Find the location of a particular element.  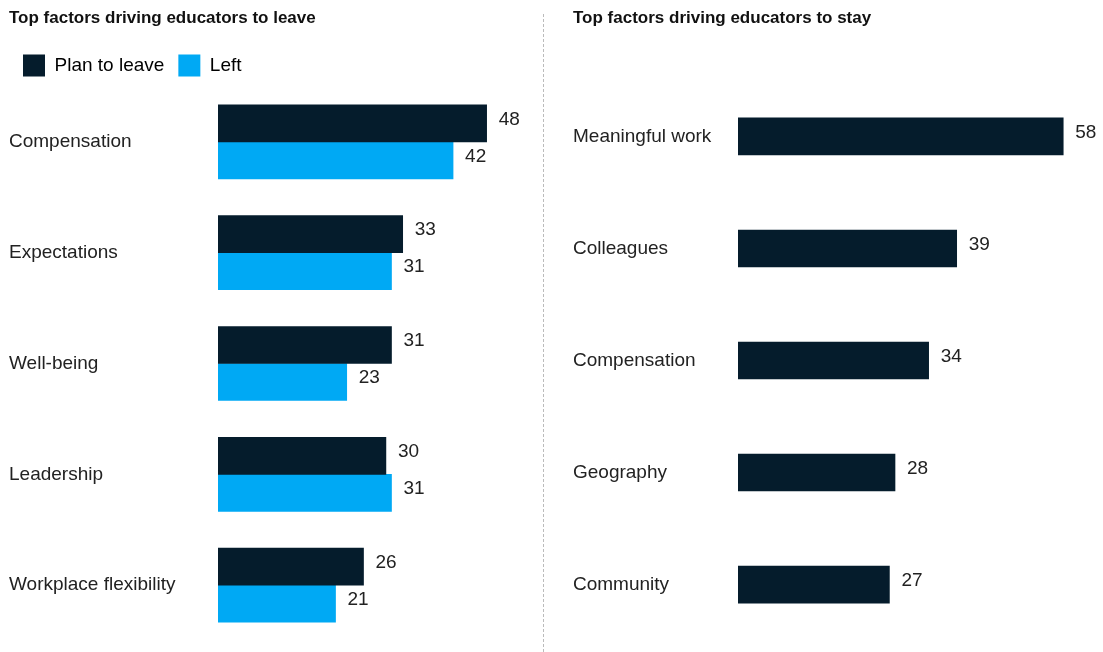

y-tick-label: Leadership is located at coordinates (56, 473).